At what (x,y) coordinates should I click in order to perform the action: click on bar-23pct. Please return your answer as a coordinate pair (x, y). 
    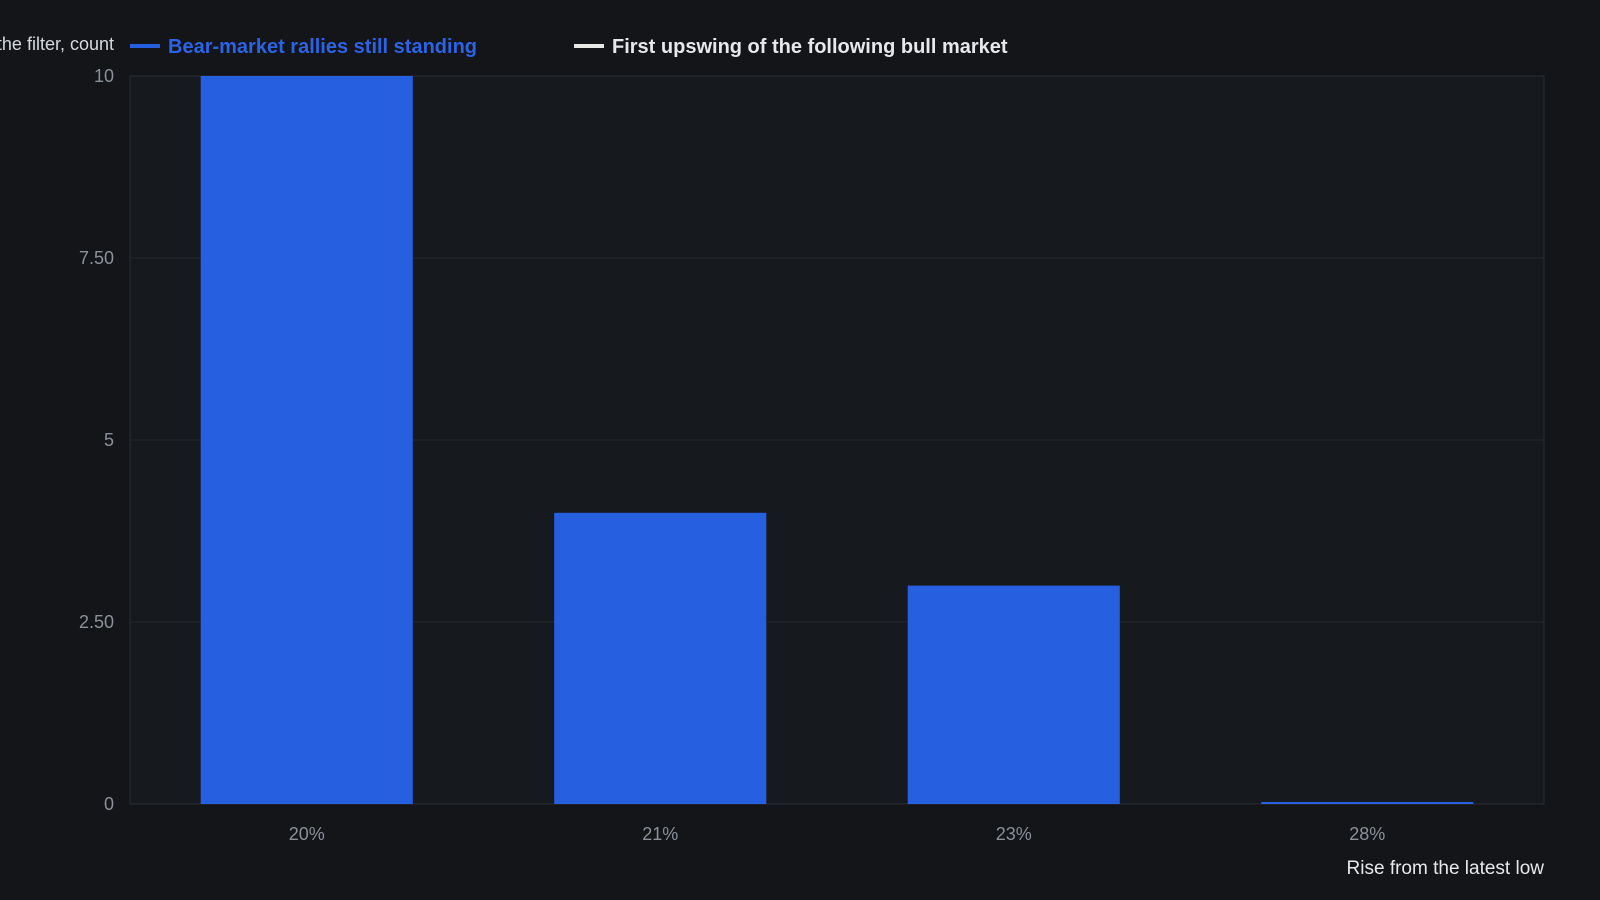
    Looking at the image, I should click on (1013, 694).